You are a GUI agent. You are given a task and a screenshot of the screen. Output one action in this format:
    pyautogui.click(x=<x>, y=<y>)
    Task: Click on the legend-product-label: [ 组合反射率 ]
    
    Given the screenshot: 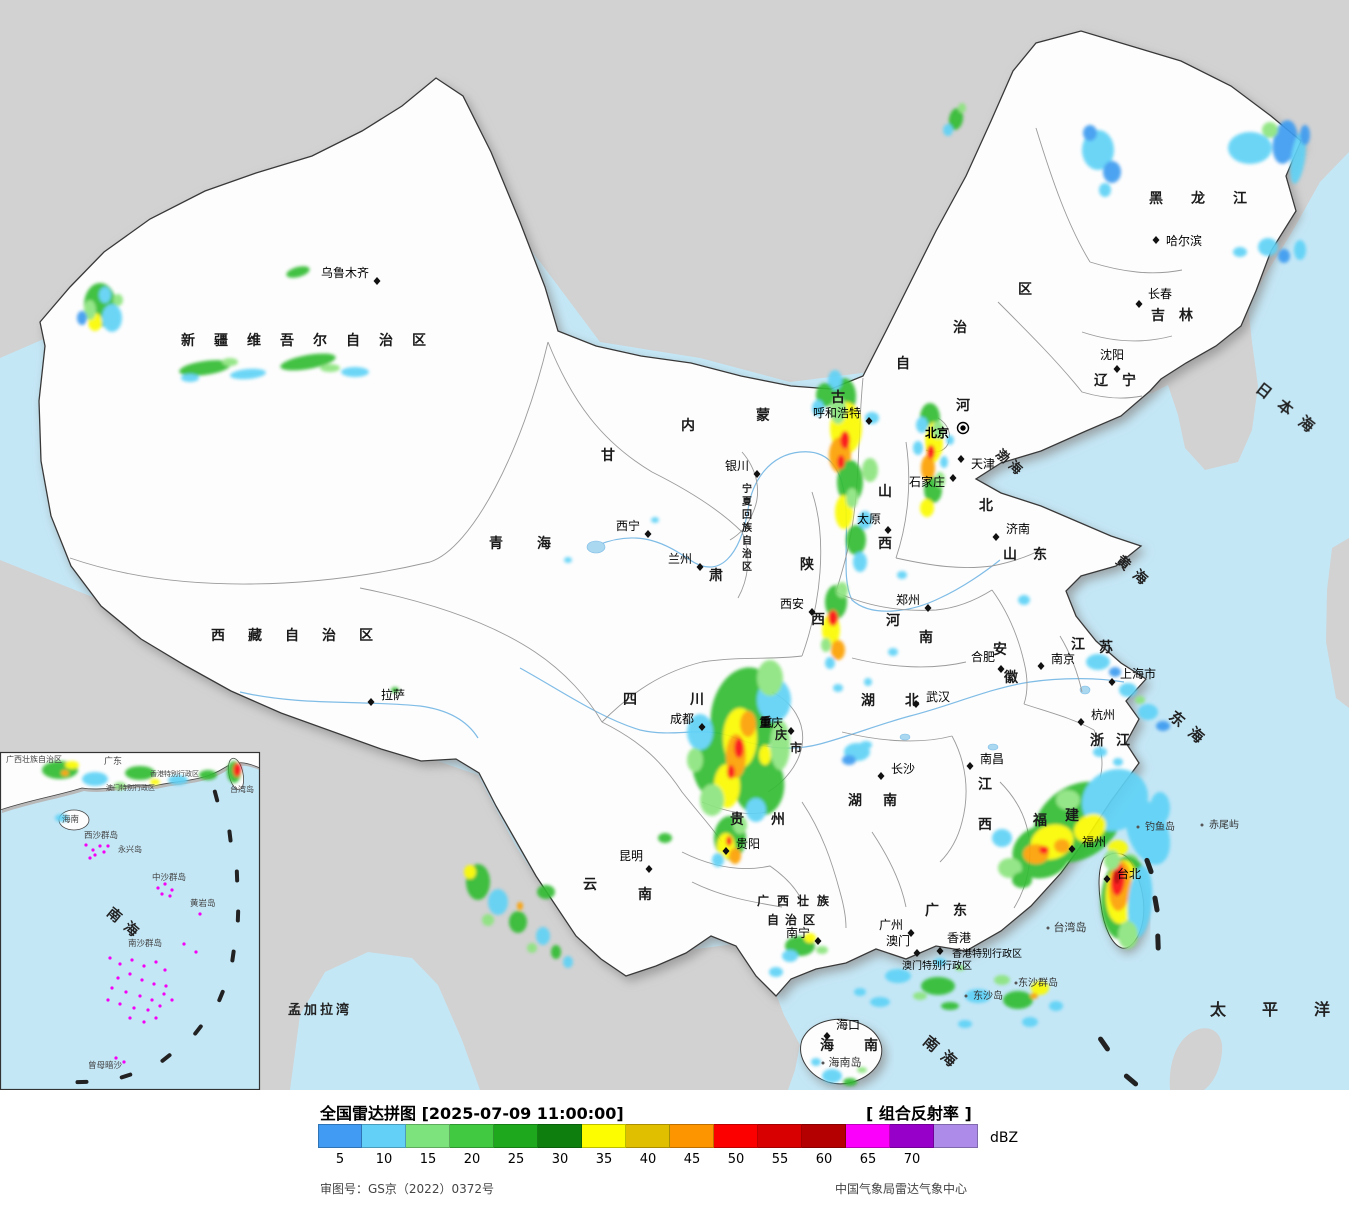 What is the action you would take?
    pyautogui.click(x=919, y=1113)
    